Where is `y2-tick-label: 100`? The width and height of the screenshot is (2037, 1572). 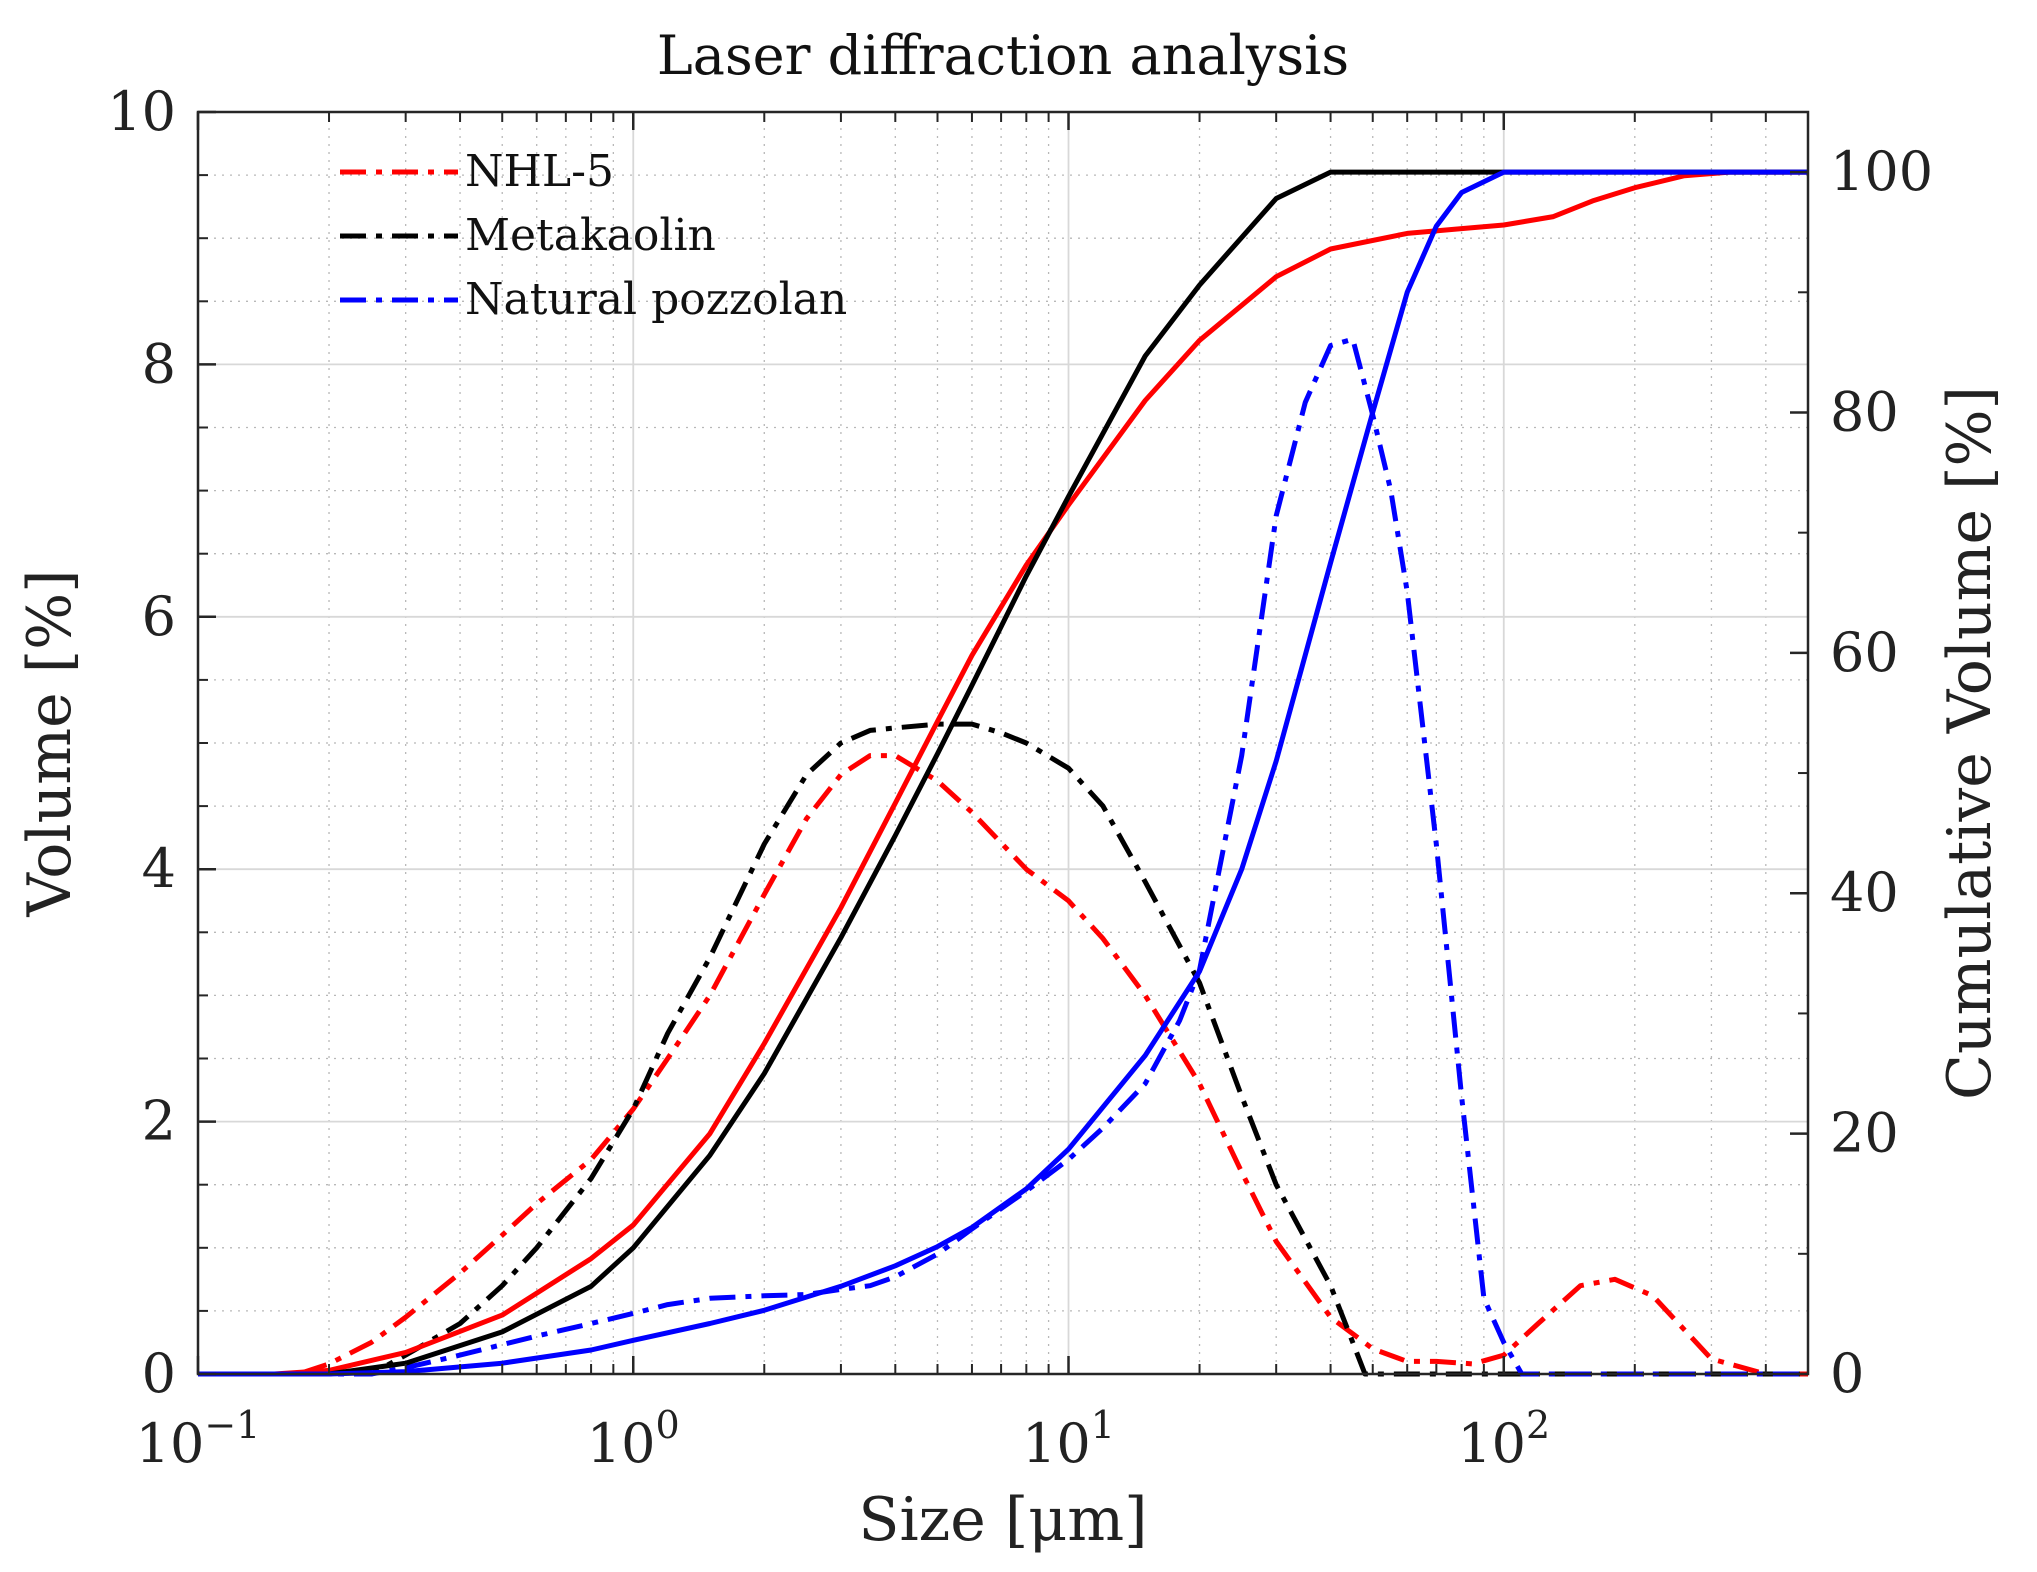 y2-tick-label: 100 is located at coordinates (1881, 171).